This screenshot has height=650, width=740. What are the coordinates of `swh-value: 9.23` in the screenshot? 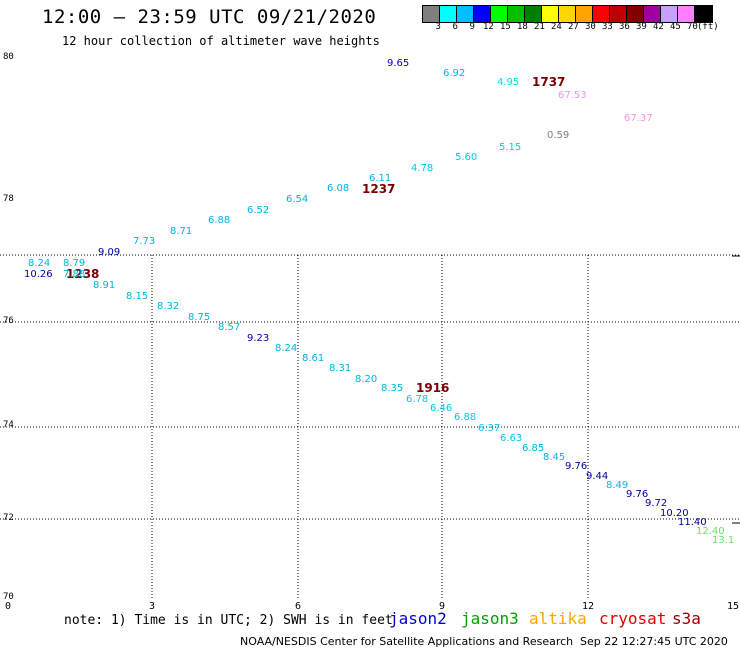 It's located at (258, 338).